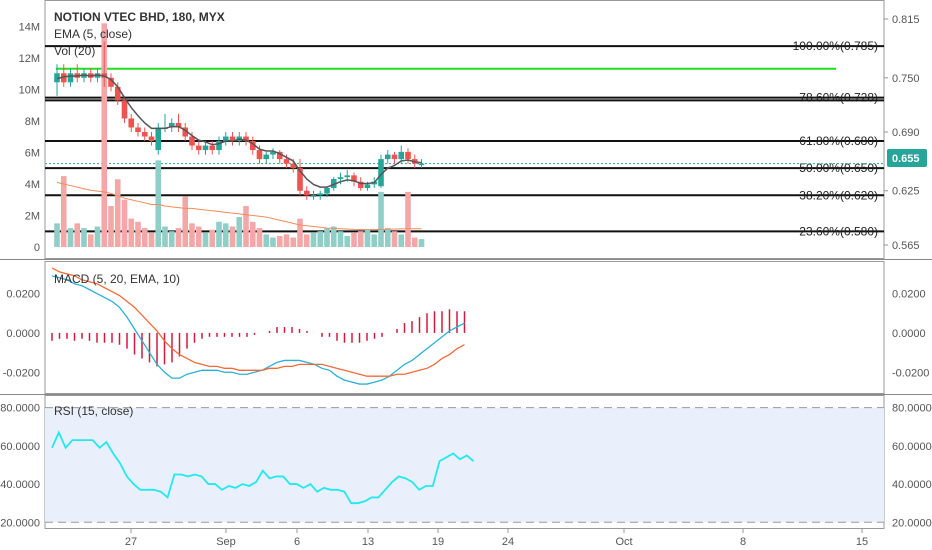 The width and height of the screenshot is (932, 550). What do you see at coordinates (835, 46) in the screenshot?
I see `fib-label-0: 100.00%(0.785)` at bounding box center [835, 46].